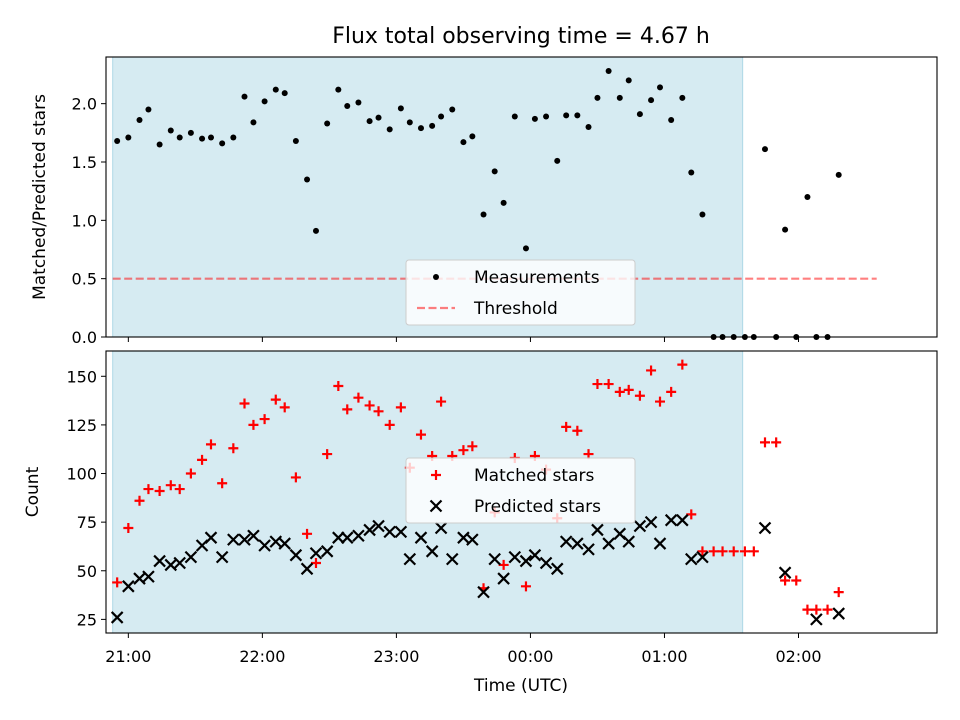  I want to click on y-tick-label: 25, so click(87, 619).